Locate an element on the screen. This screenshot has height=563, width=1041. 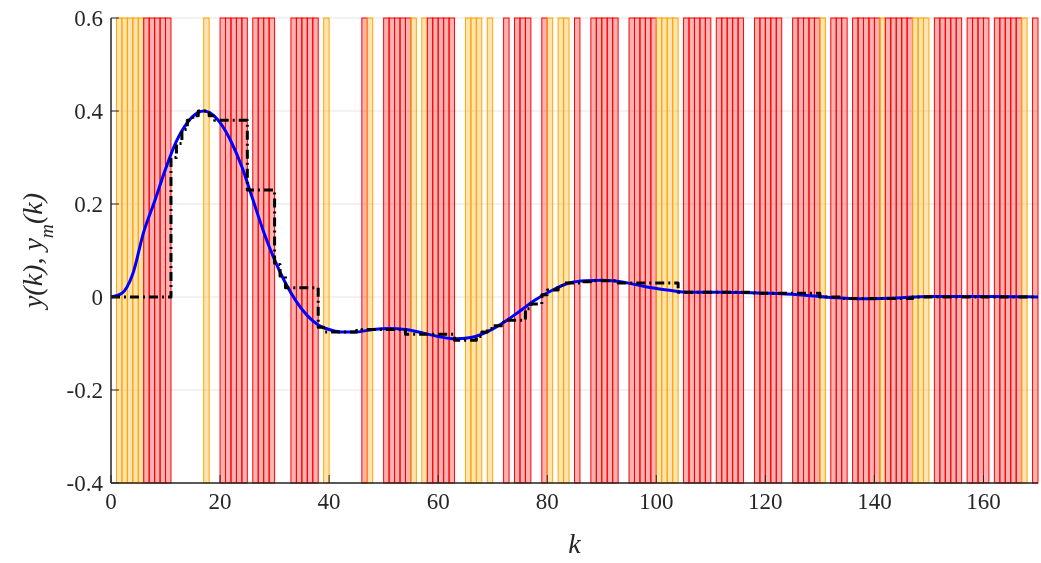
x-tick-label: 100 is located at coordinates (656, 501).